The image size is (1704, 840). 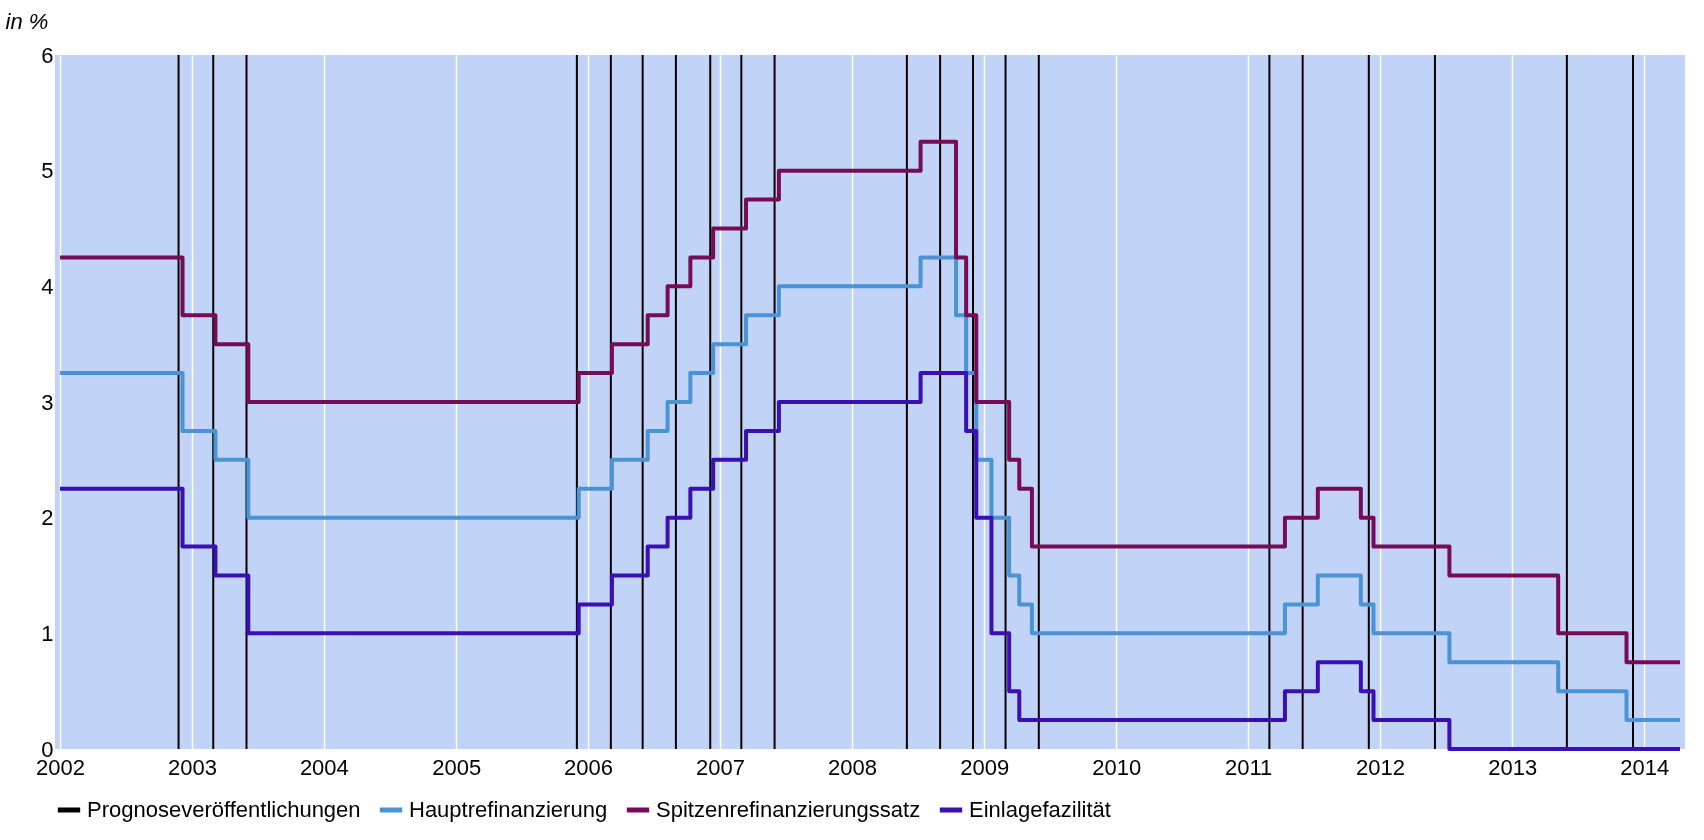 I want to click on x-tick-label: 2005, so click(x=457, y=767).